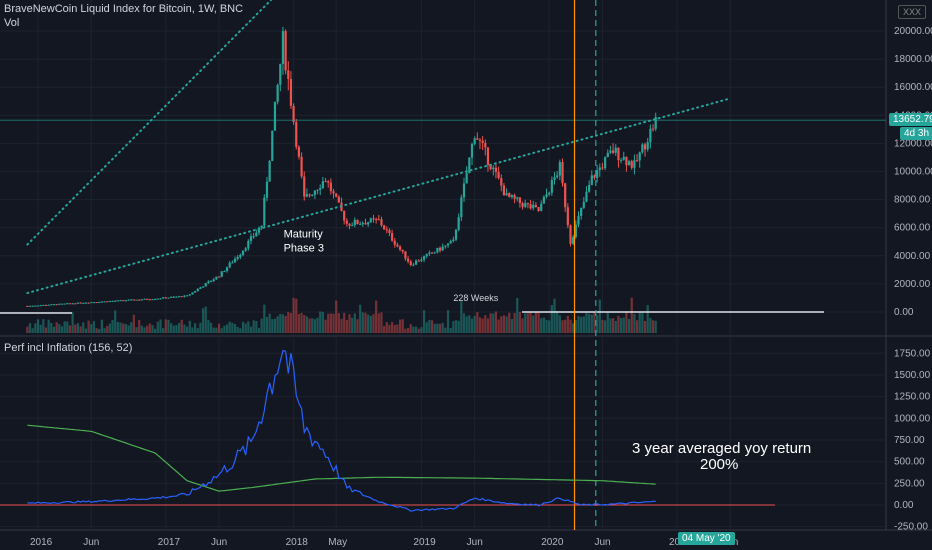 The image size is (932, 550). What do you see at coordinates (149, 123) in the screenshot?
I see `trendline` at bounding box center [149, 123].